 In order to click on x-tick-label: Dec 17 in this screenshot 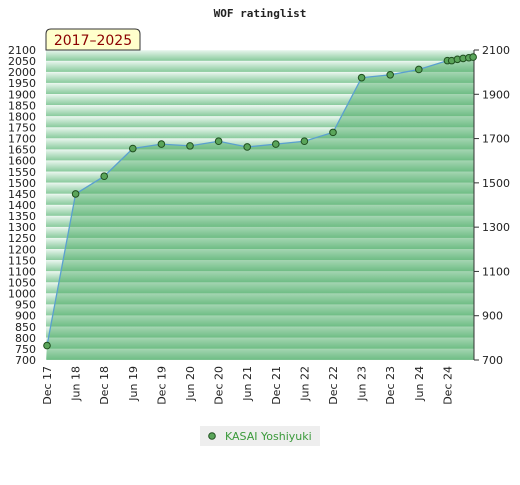, I will do `click(47, 385)`.